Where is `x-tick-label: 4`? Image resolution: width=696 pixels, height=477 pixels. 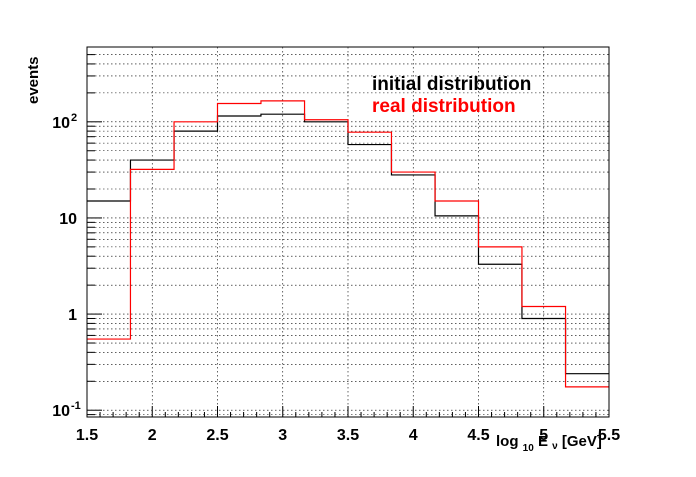 x-tick-label: 4 is located at coordinates (413, 435).